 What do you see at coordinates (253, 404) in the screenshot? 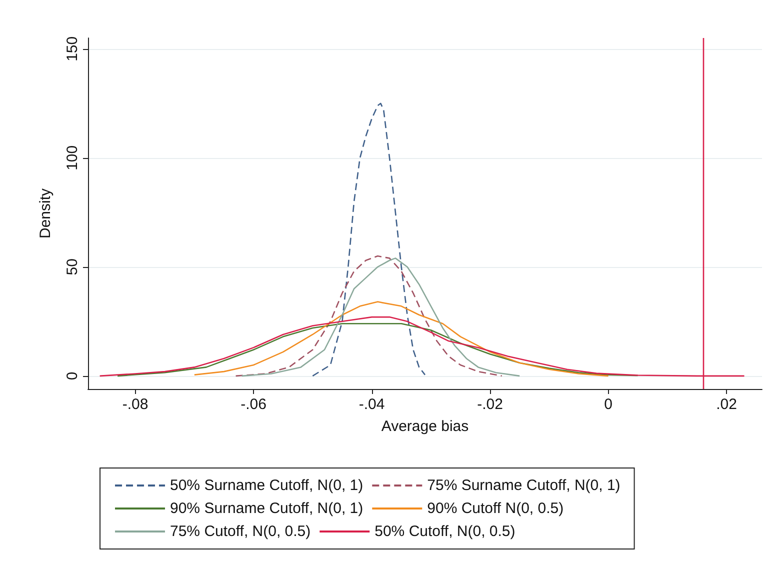
I see `x-tick-label: -.06` at bounding box center [253, 404].